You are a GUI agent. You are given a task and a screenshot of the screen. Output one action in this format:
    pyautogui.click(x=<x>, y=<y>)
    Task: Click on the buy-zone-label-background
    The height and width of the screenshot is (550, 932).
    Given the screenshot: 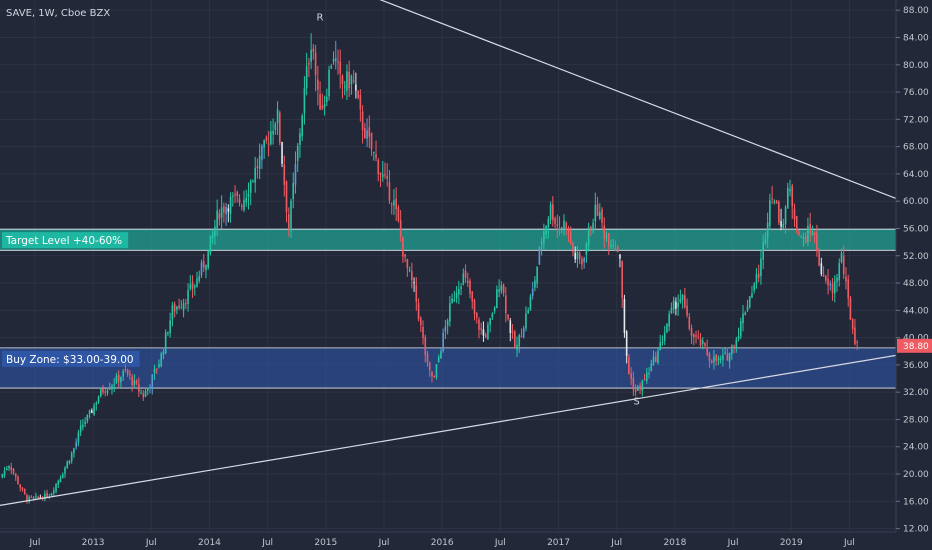 What is the action you would take?
    pyautogui.click(x=71, y=358)
    